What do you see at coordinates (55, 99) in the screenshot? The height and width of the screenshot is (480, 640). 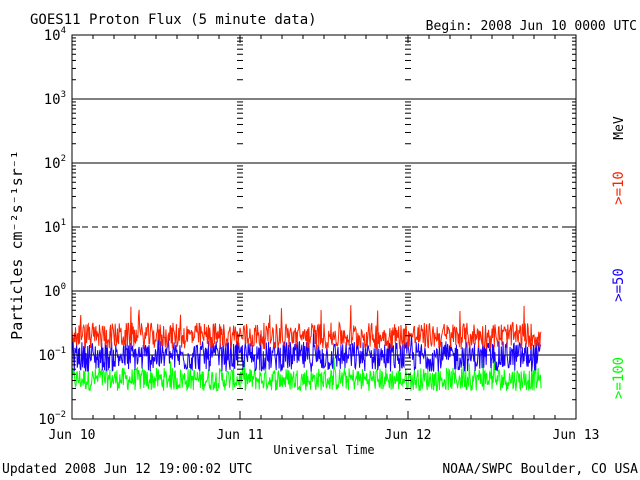 I see `y-tick-label: 10³` at bounding box center [55, 99].